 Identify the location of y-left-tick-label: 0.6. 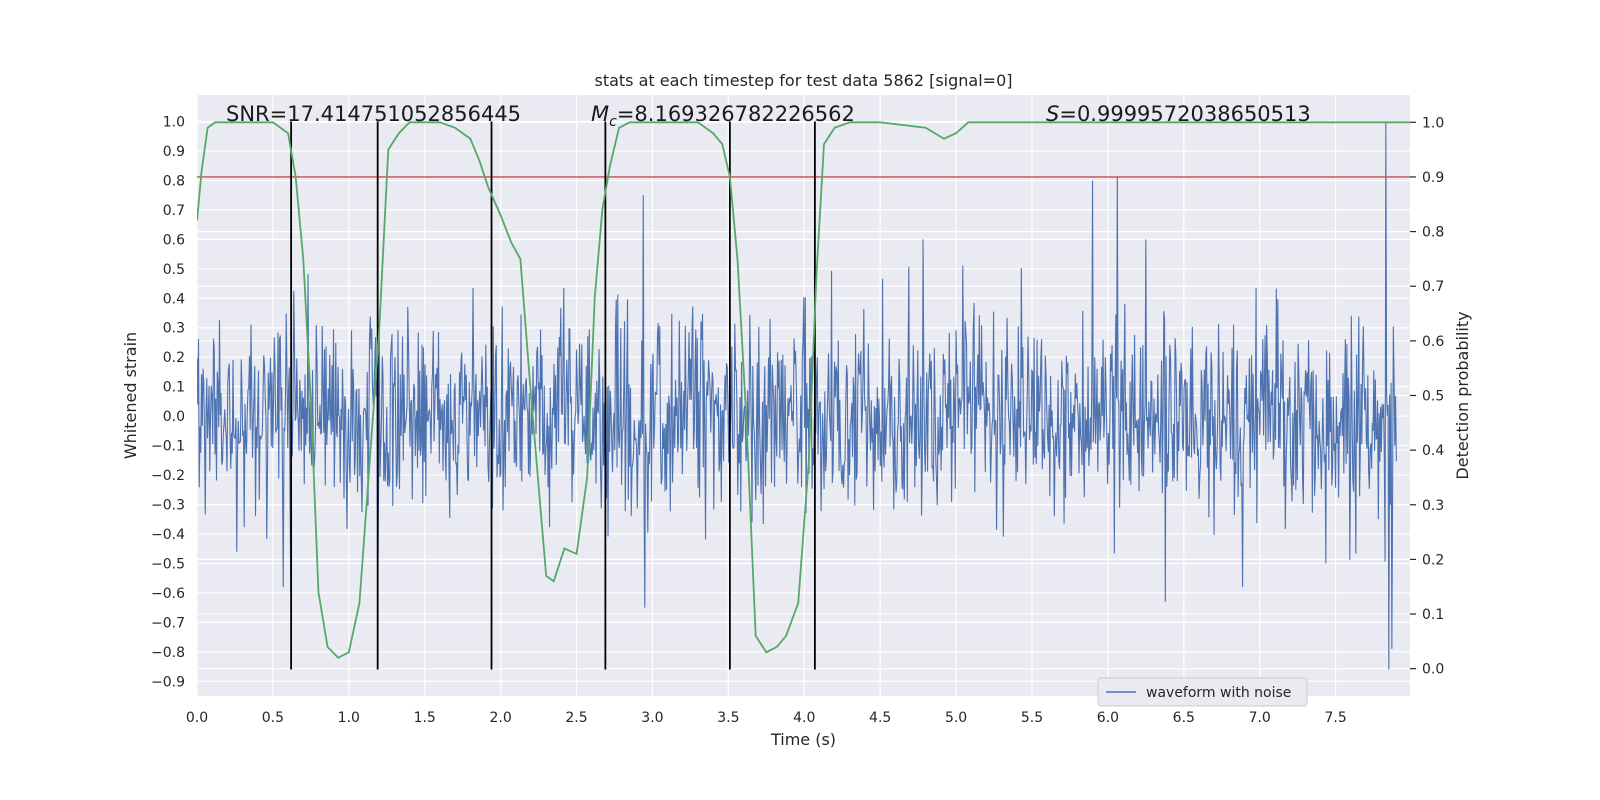
(174, 240).